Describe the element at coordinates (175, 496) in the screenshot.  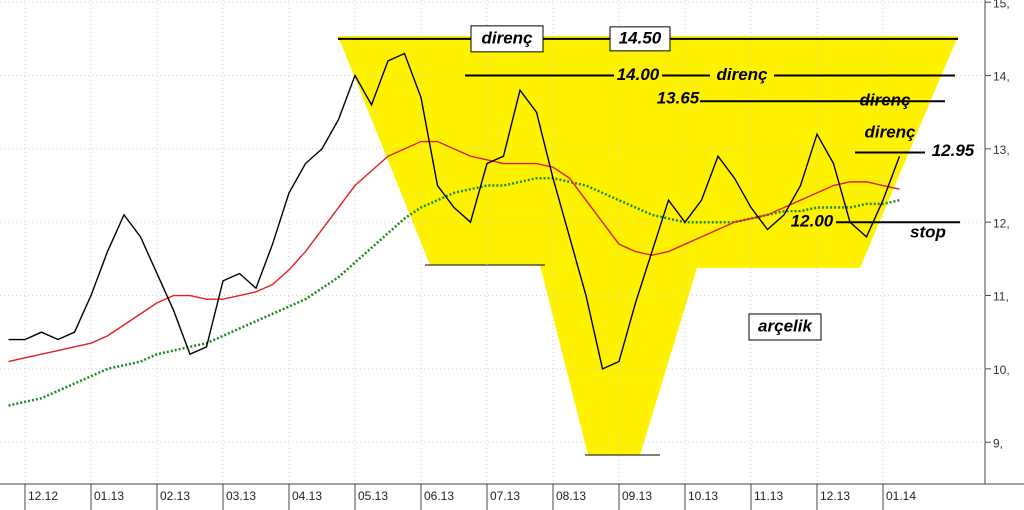
I see `x-tick-label: 02.13` at that location.